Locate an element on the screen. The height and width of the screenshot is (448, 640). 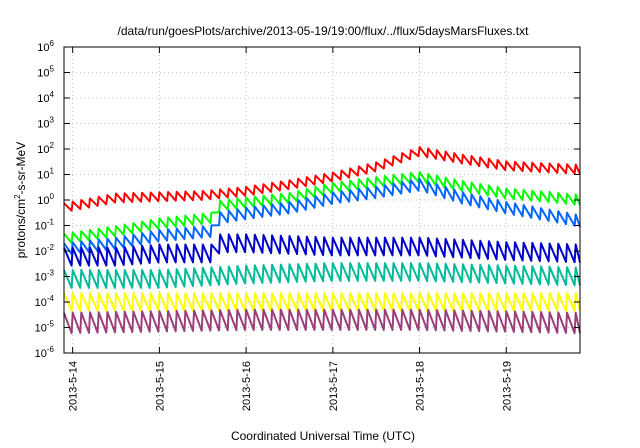
x-tick-label: 2013-5-15 is located at coordinates (160, 386).